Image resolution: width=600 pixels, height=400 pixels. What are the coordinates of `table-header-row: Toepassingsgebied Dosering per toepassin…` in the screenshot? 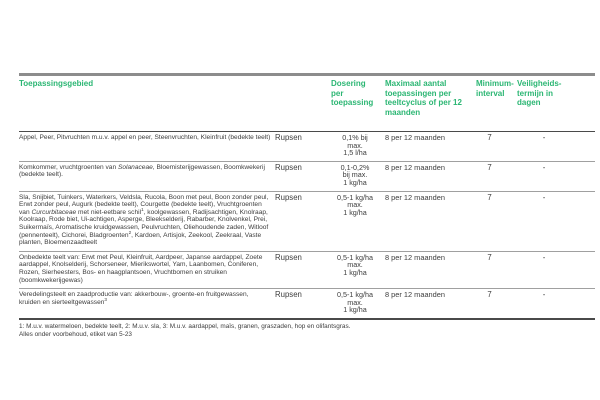 It's located at (307, 103).